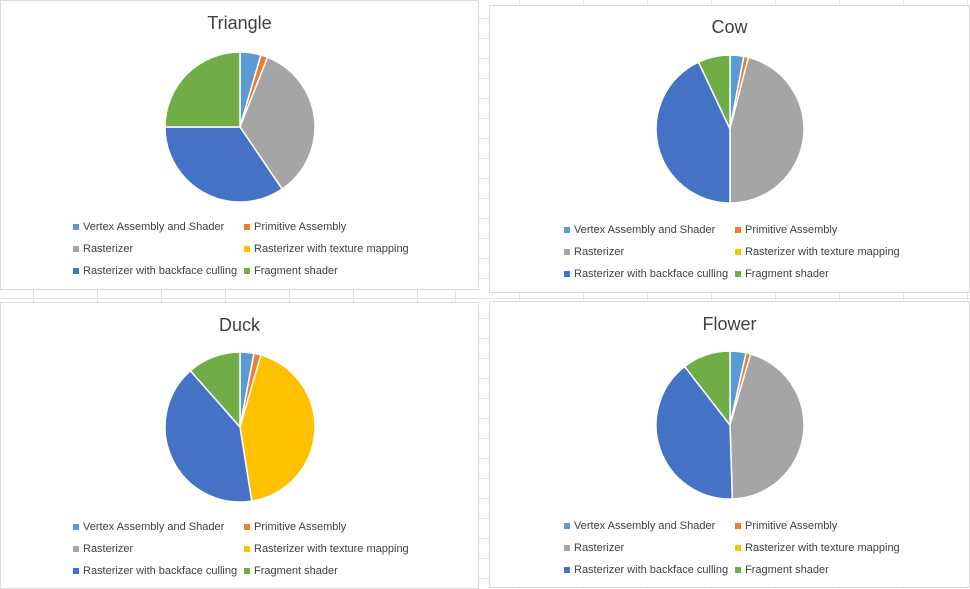  What do you see at coordinates (729, 324) in the screenshot?
I see `chart-title: Flower` at bounding box center [729, 324].